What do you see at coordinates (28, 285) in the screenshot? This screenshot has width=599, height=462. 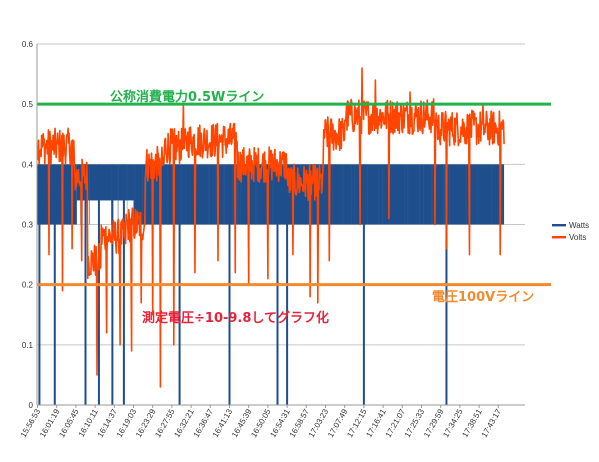 I see `y-tick-label: 0.2` at bounding box center [28, 285].